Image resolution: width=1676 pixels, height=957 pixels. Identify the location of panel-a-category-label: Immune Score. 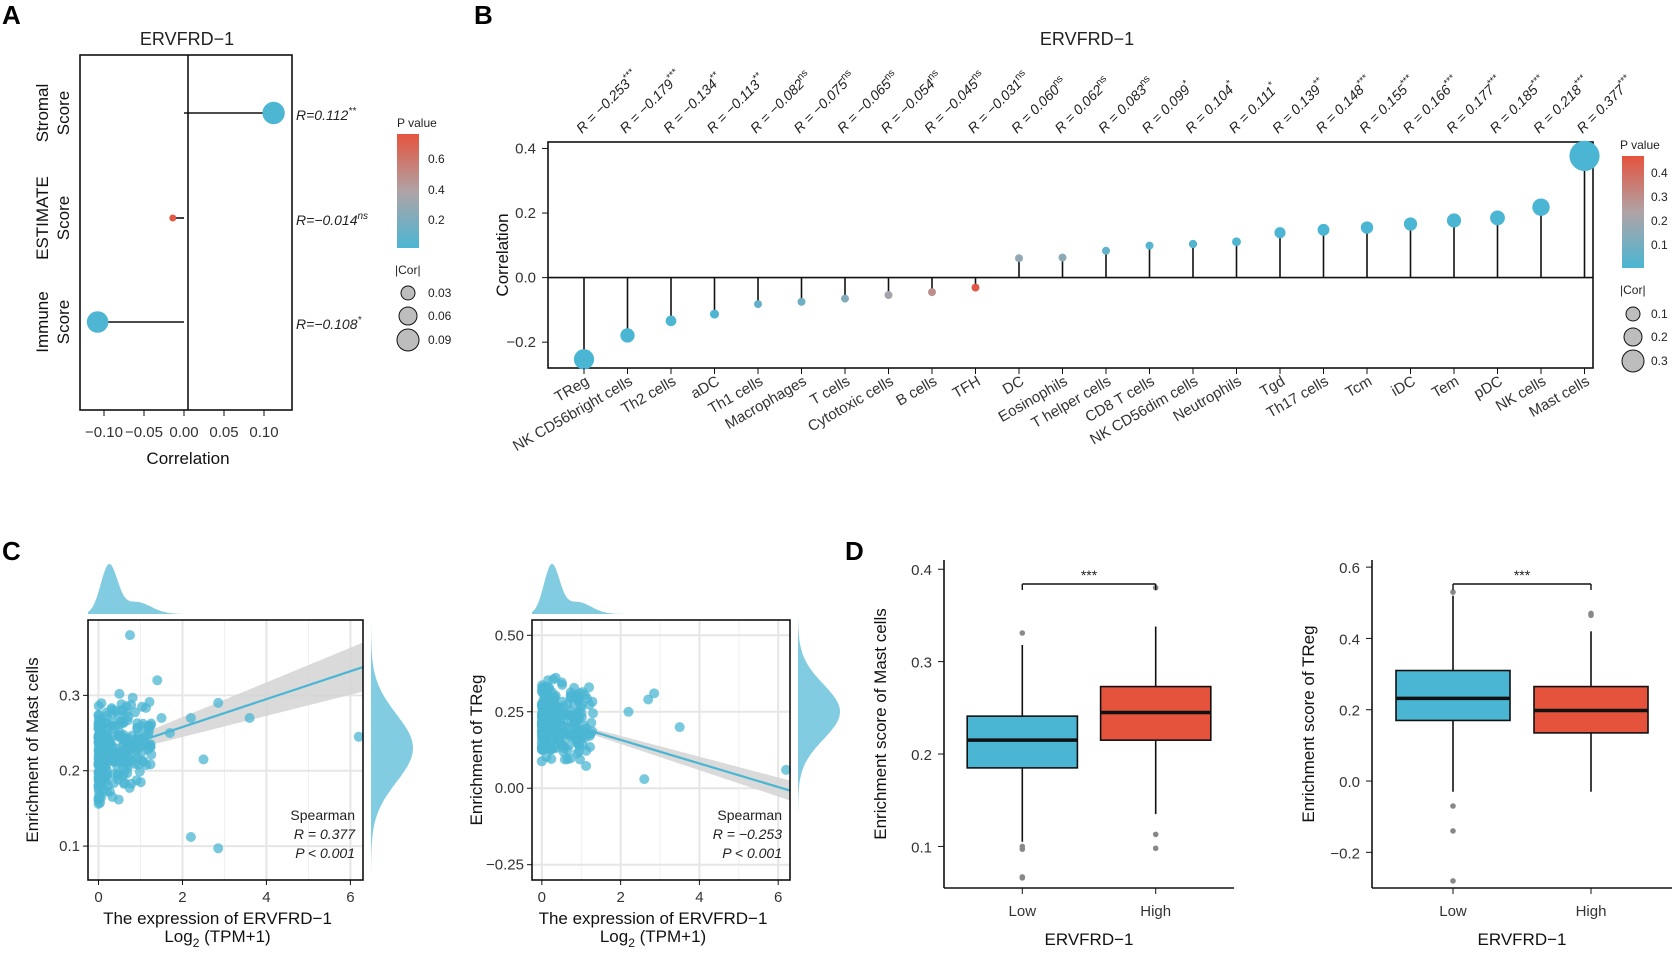
(53, 321).